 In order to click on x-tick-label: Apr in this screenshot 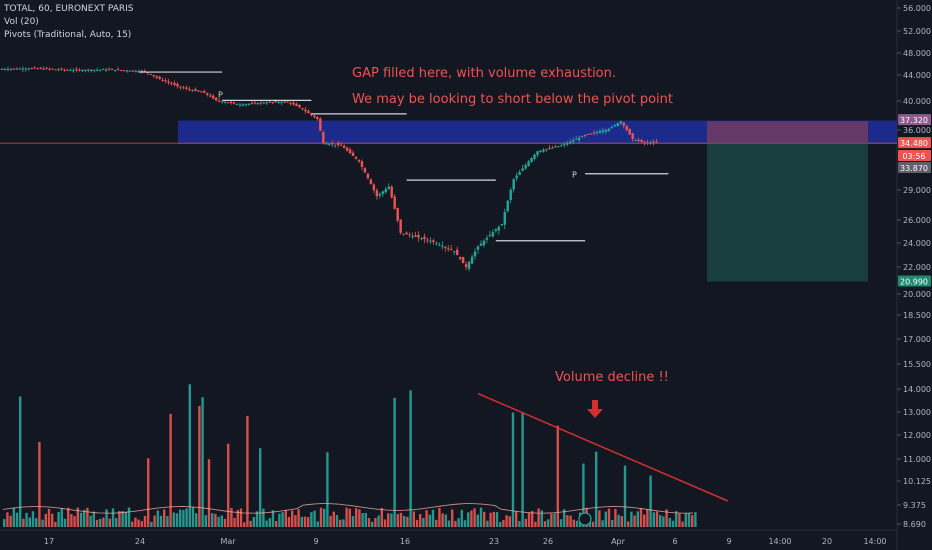, I will do `click(618, 541)`.